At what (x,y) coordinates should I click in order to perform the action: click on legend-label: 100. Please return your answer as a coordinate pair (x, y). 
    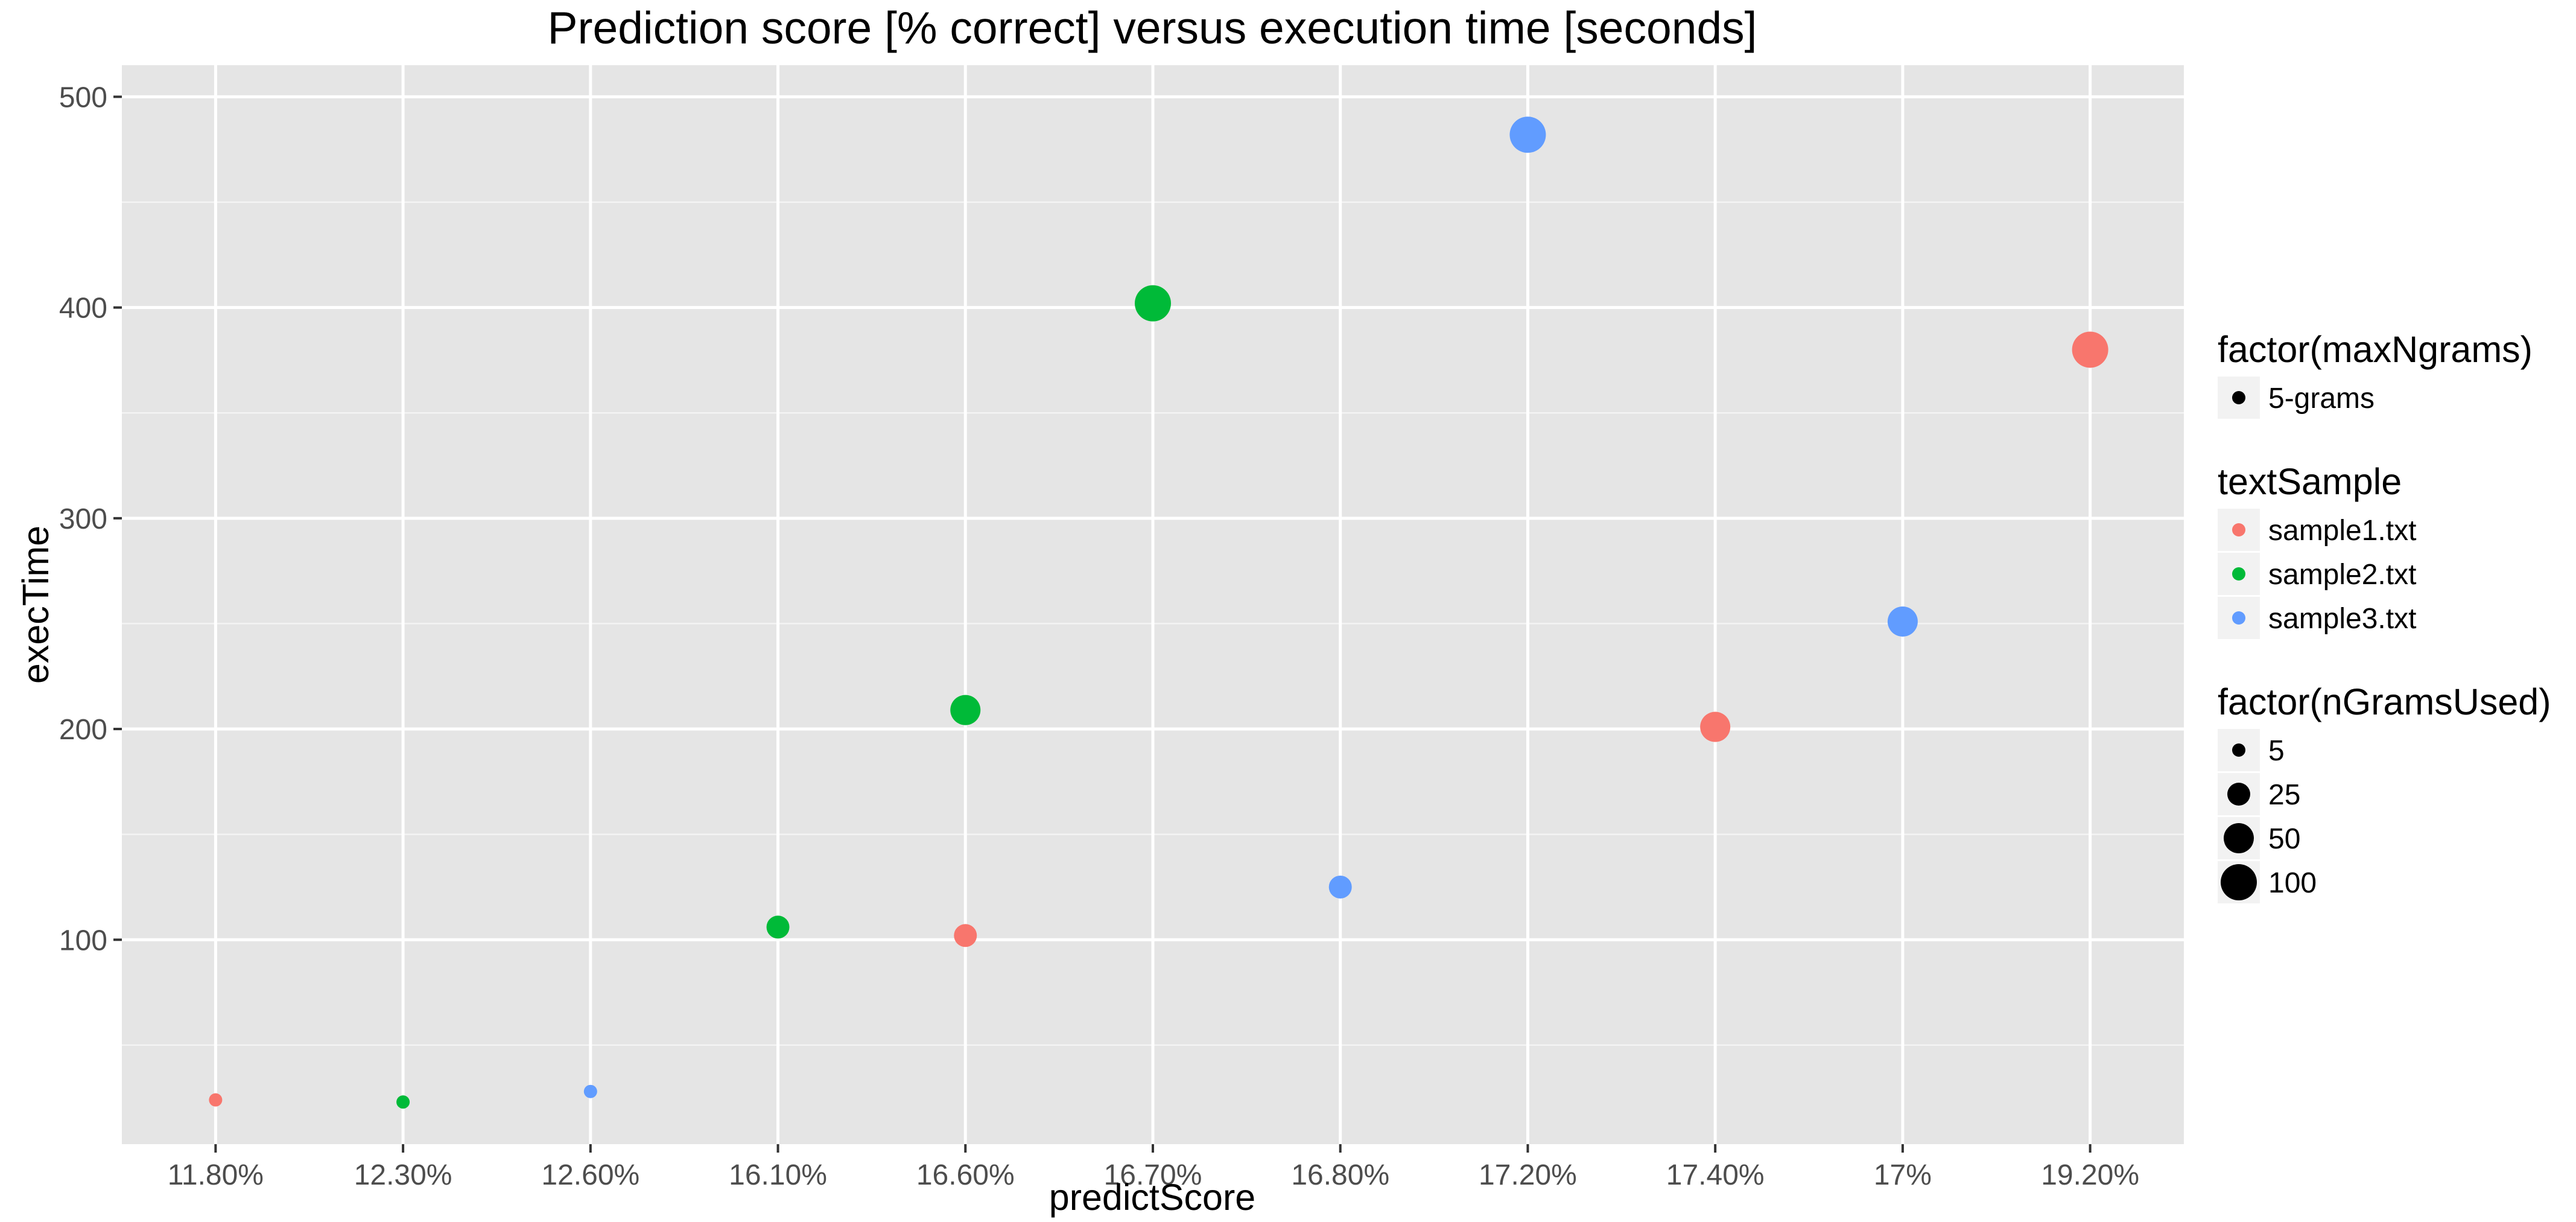
    Looking at the image, I should click on (2292, 883).